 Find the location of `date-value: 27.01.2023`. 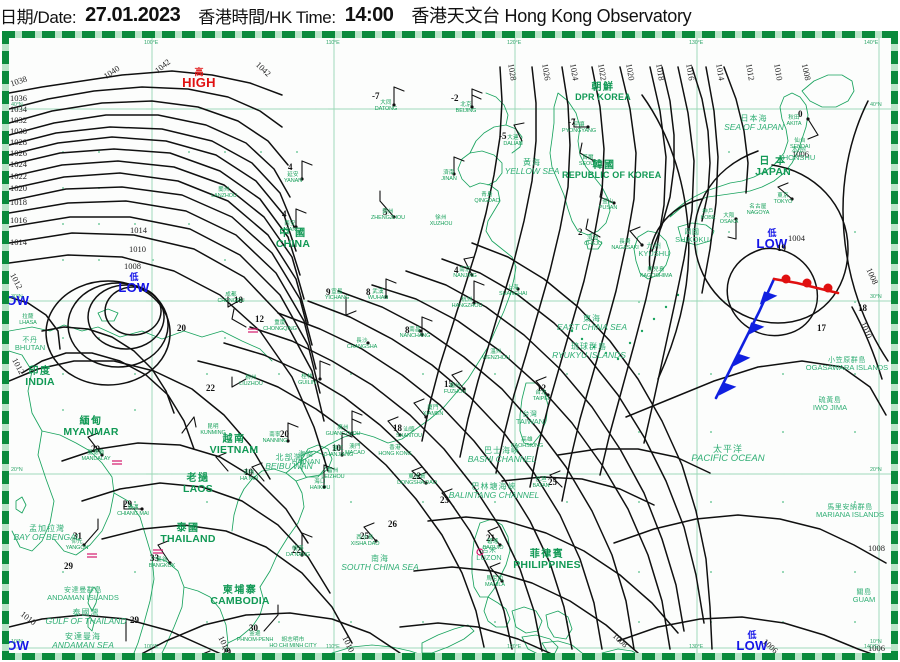

date-value: 27.01.2023 is located at coordinates (133, 14).